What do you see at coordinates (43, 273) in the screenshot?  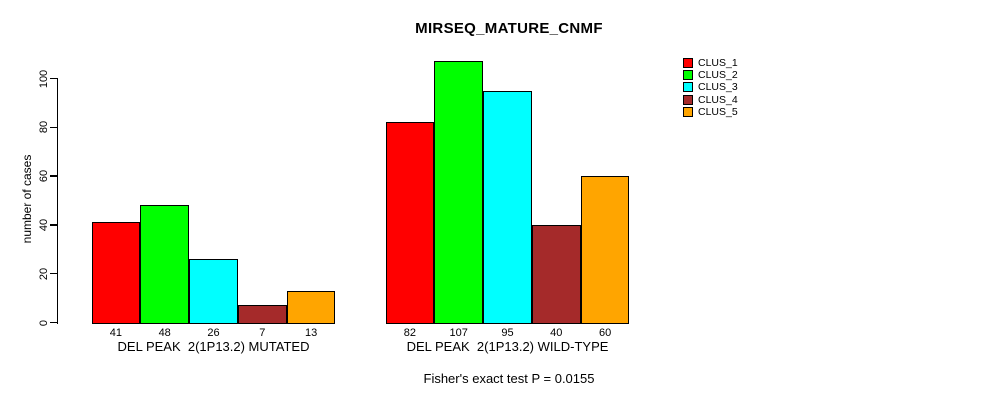 I see `y-tick-label: 20` at bounding box center [43, 273].